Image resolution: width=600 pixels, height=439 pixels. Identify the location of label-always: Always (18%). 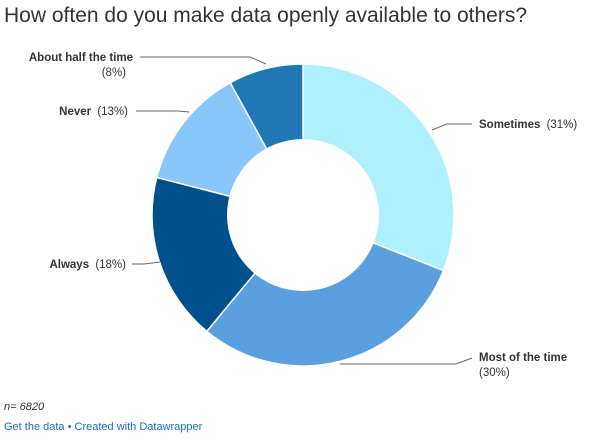
(87, 265).